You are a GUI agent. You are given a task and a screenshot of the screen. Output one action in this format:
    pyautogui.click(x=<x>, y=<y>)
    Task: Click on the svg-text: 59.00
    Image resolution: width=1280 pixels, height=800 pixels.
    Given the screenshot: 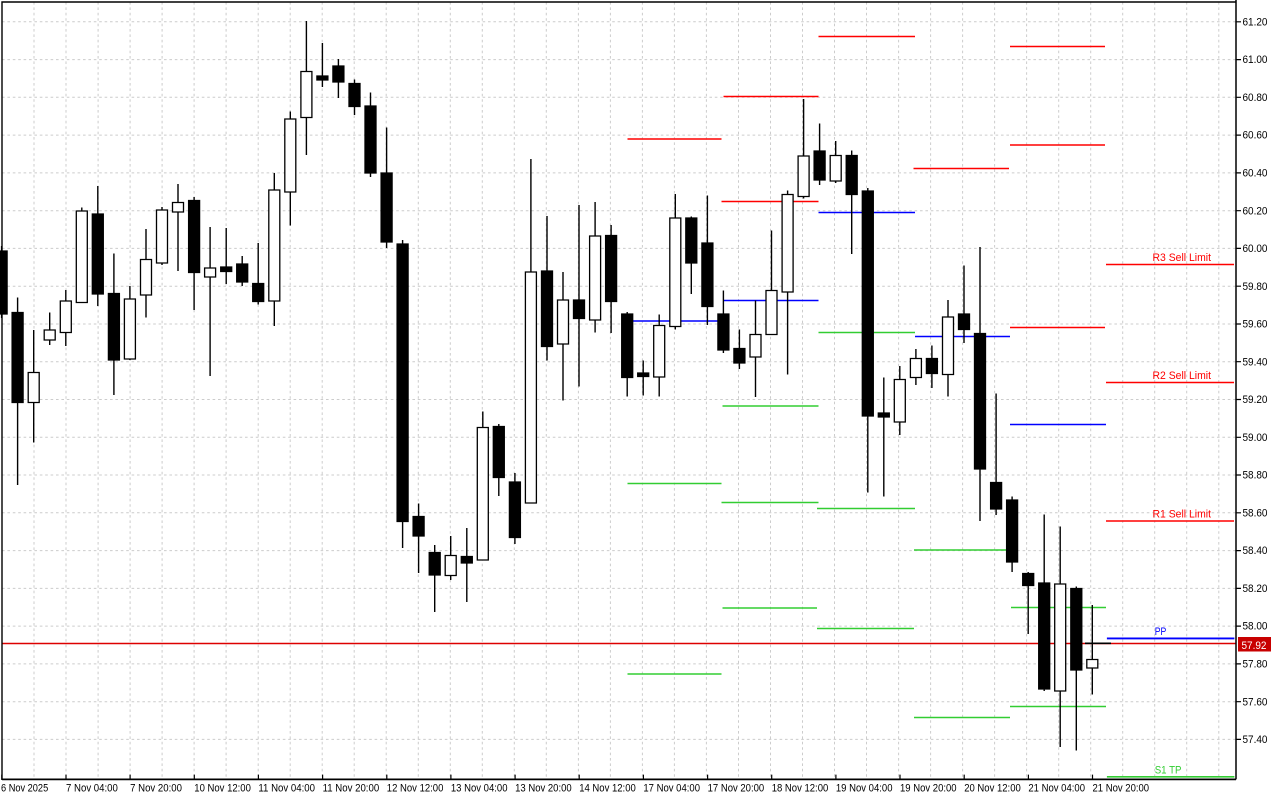 What is the action you would take?
    pyautogui.click(x=1255, y=438)
    